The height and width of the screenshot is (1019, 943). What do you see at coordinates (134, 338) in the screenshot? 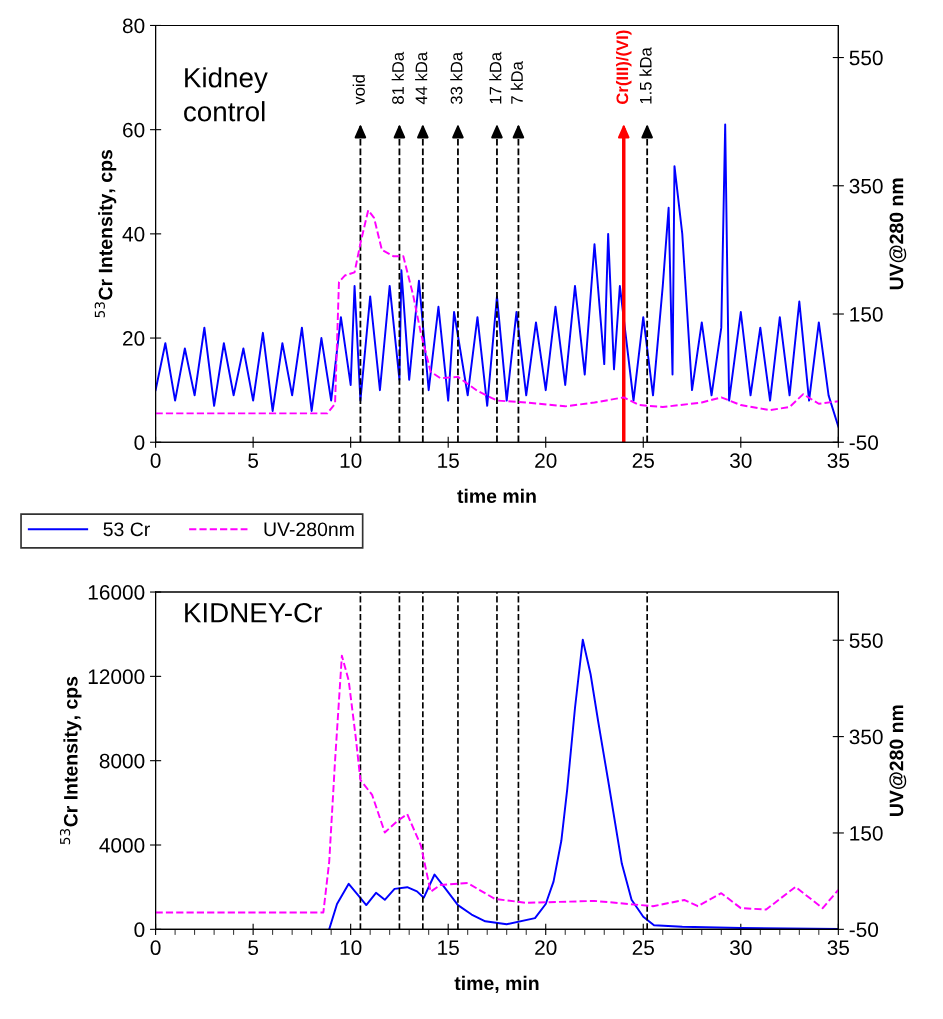
I see `y-tick-label: 20` at bounding box center [134, 338].